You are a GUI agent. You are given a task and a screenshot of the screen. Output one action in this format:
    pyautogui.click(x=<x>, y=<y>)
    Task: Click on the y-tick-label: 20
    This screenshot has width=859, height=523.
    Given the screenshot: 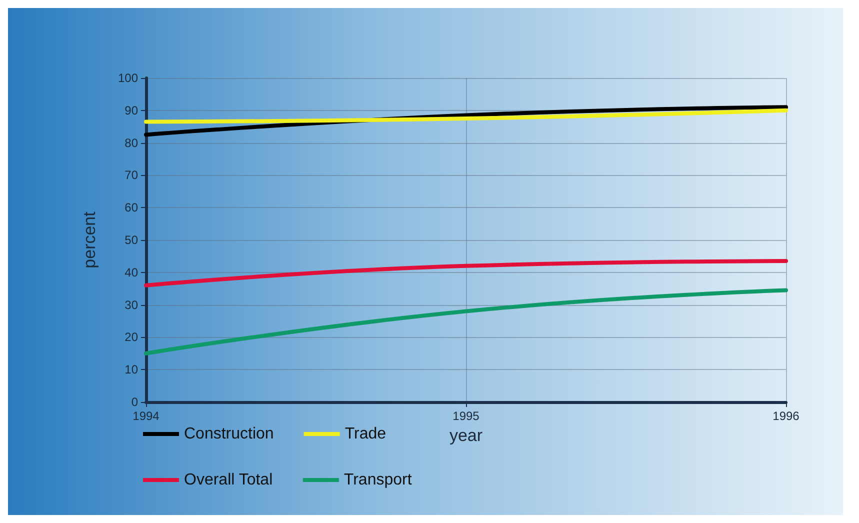 What is the action you would take?
    pyautogui.click(x=131, y=337)
    